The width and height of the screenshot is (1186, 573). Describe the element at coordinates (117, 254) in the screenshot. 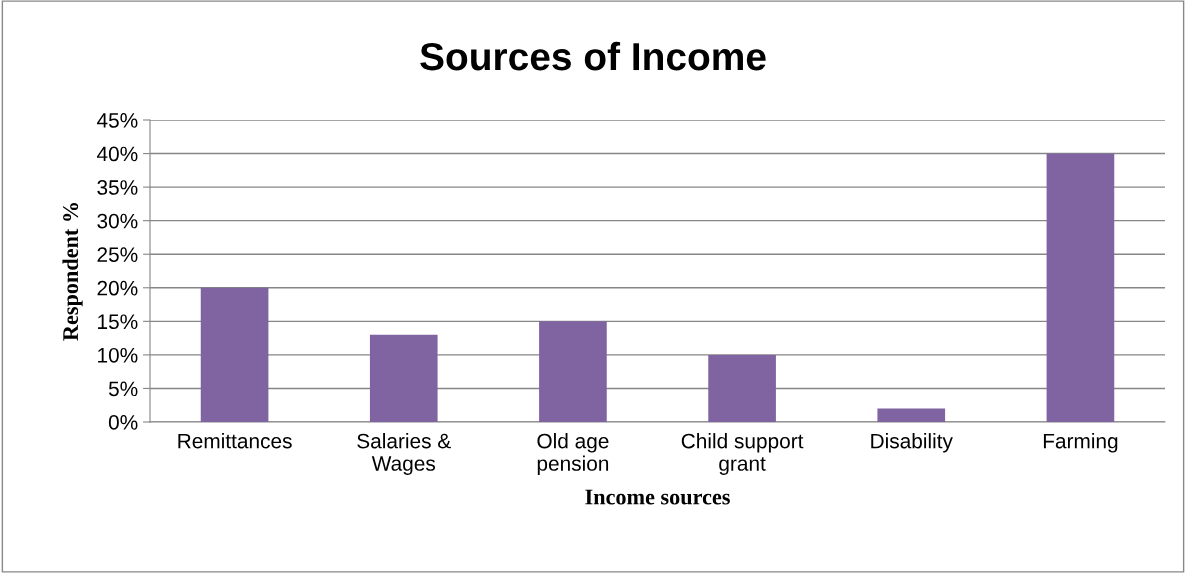

I see `y-tick-label: 25%` at that location.